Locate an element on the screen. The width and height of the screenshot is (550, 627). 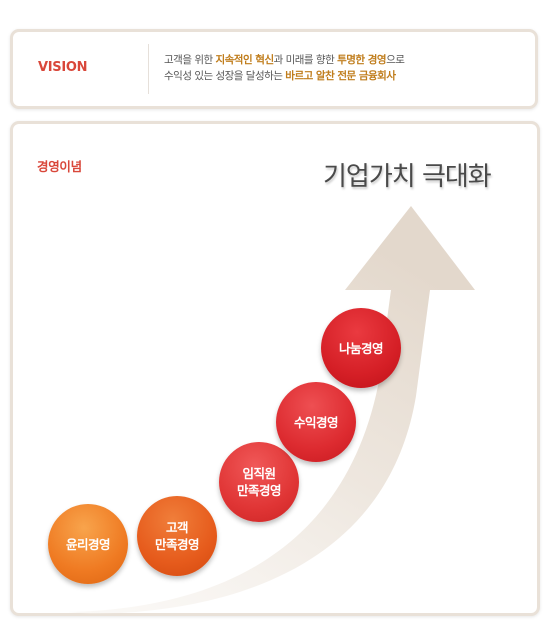
step-profit-label: 수익경영 is located at coordinates (316, 422).